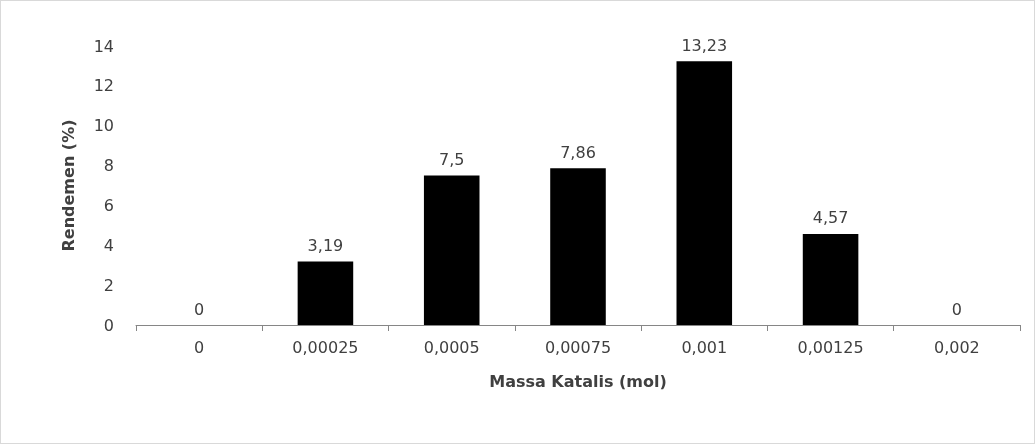 Image resolution: width=1035 pixels, height=444 pixels. What do you see at coordinates (199, 347) in the screenshot?
I see `x-tick-label: 0` at bounding box center [199, 347].